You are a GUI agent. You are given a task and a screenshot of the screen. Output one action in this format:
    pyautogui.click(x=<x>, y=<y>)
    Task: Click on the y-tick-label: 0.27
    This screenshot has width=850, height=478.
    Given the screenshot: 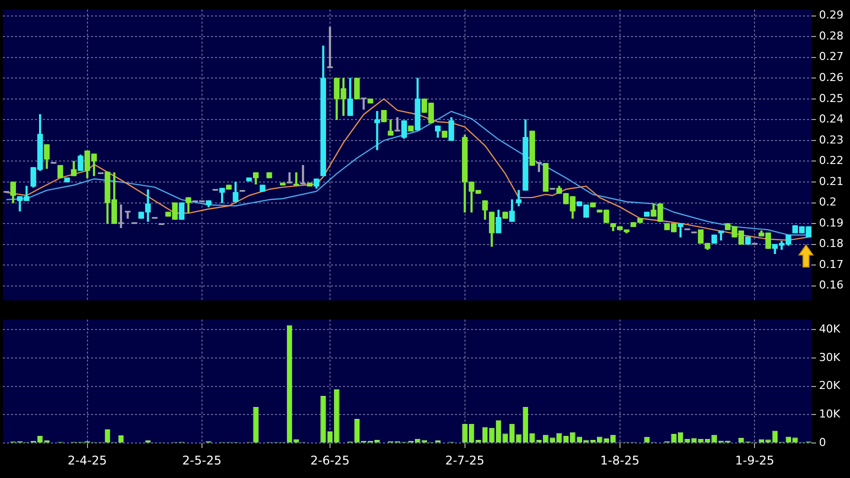 What is the action you would take?
    pyautogui.click(x=831, y=57)
    